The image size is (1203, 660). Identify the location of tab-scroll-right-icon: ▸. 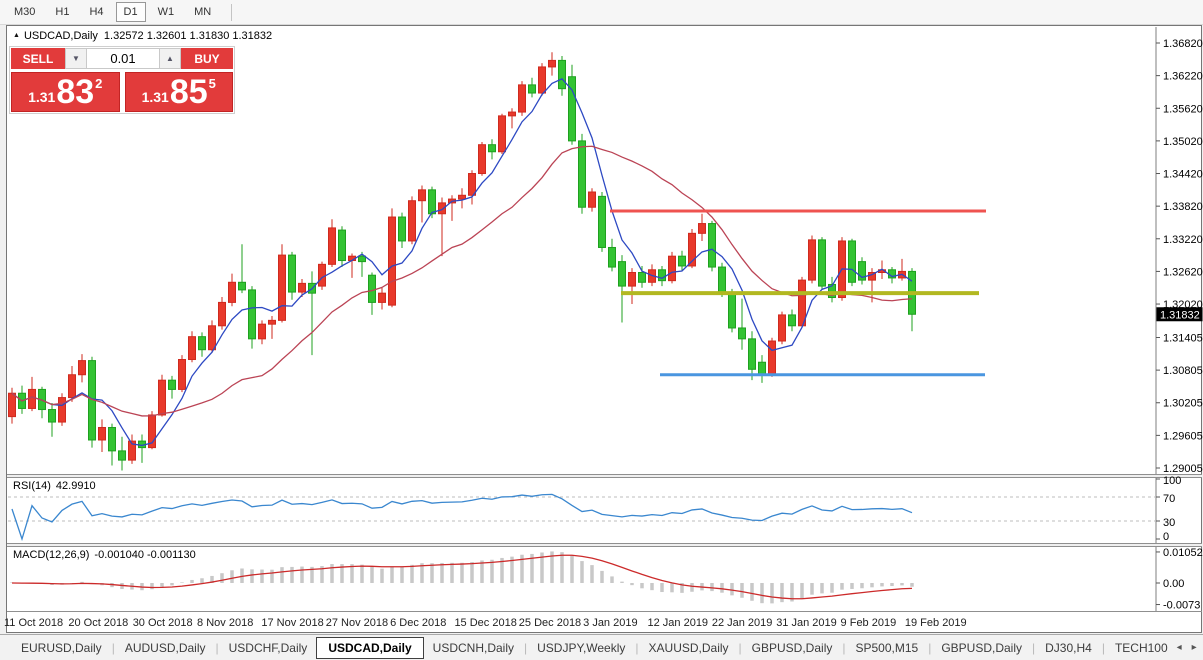
(1194, 647).